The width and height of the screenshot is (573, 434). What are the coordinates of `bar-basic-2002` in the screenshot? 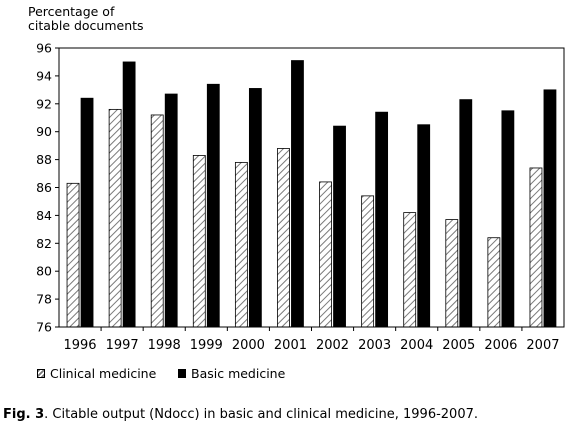 It's located at (339, 226).